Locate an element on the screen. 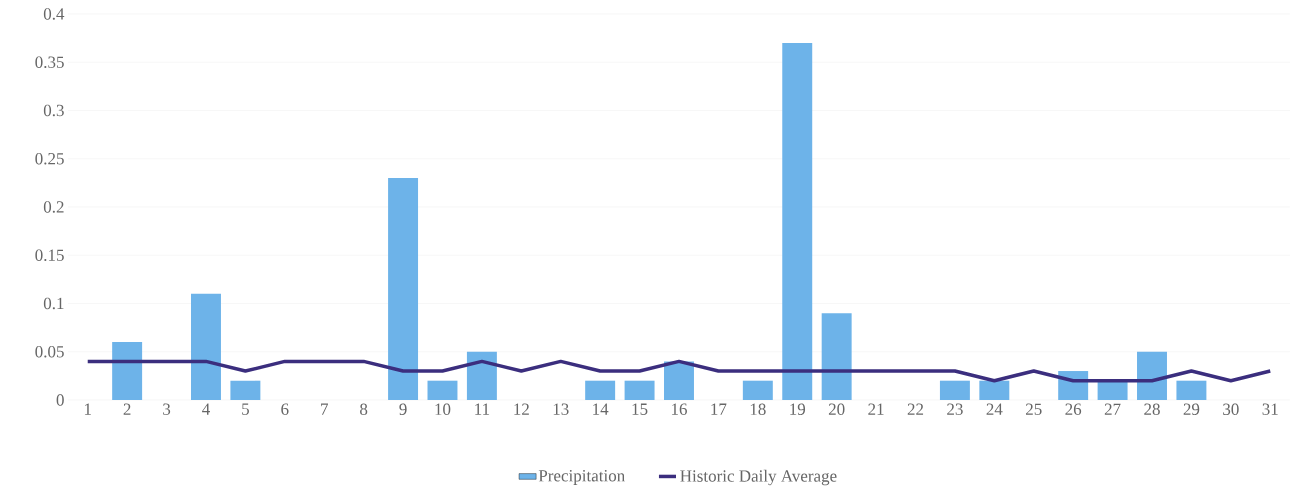  x-tick-label: 21 is located at coordinates (876, 409).